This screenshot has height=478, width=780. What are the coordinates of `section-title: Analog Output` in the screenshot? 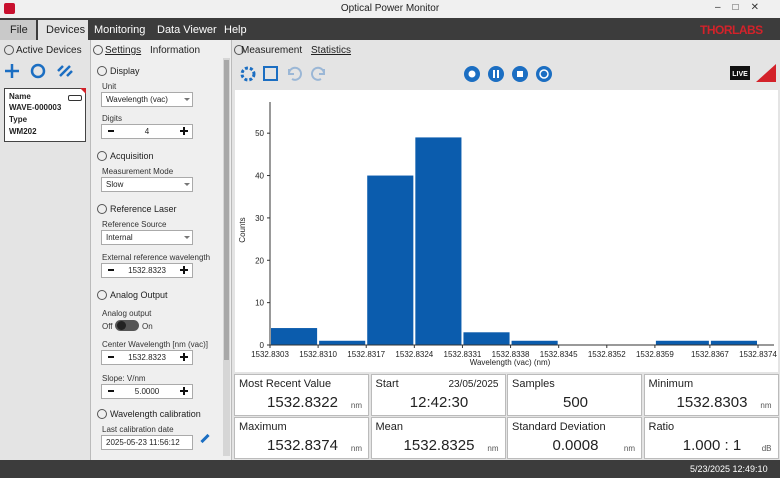 It's located at (139, 295).